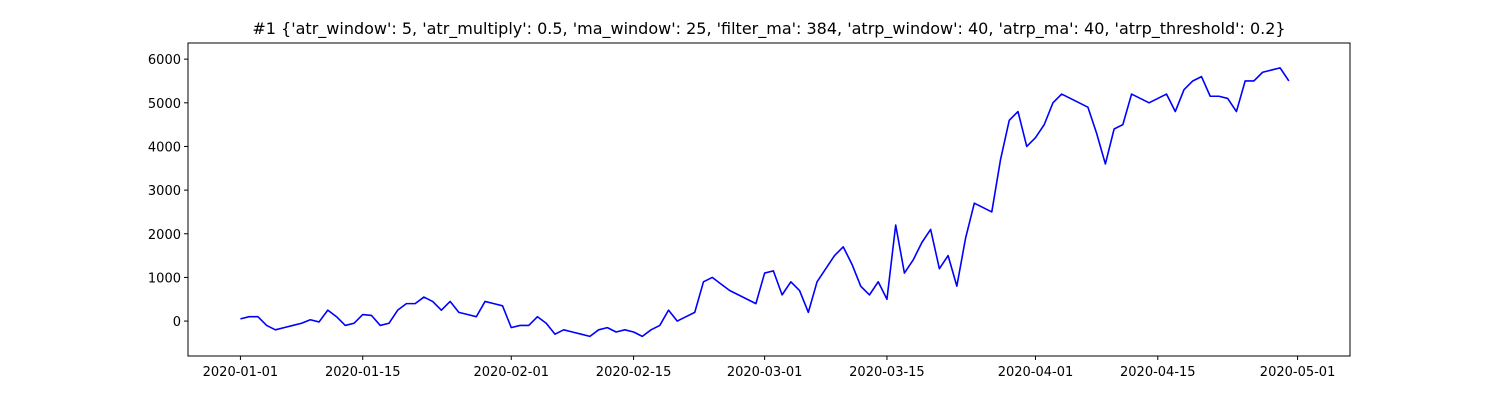  Describe the element at coordinates (1298, 372) in the screenshot. I see `x-tick-label: 2020-05-01` at that location.